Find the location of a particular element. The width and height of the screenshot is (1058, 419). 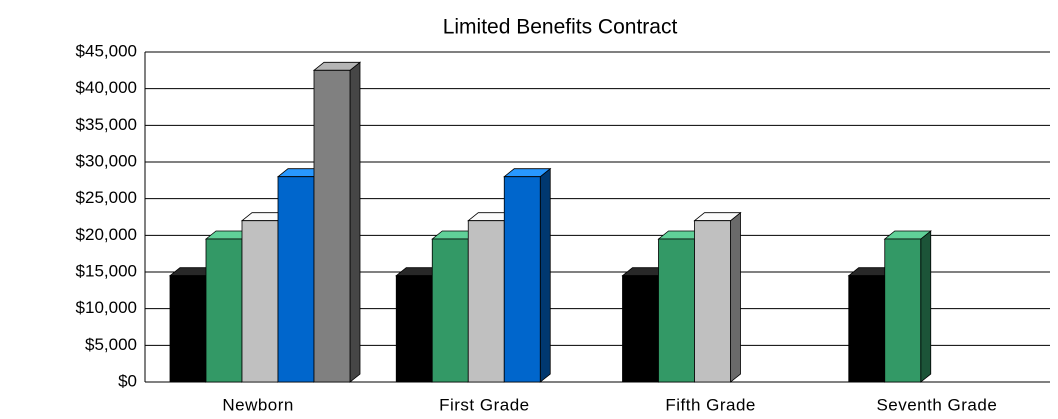

chart-title: Limited Benefits Contract is located at coordinates (560, 27).